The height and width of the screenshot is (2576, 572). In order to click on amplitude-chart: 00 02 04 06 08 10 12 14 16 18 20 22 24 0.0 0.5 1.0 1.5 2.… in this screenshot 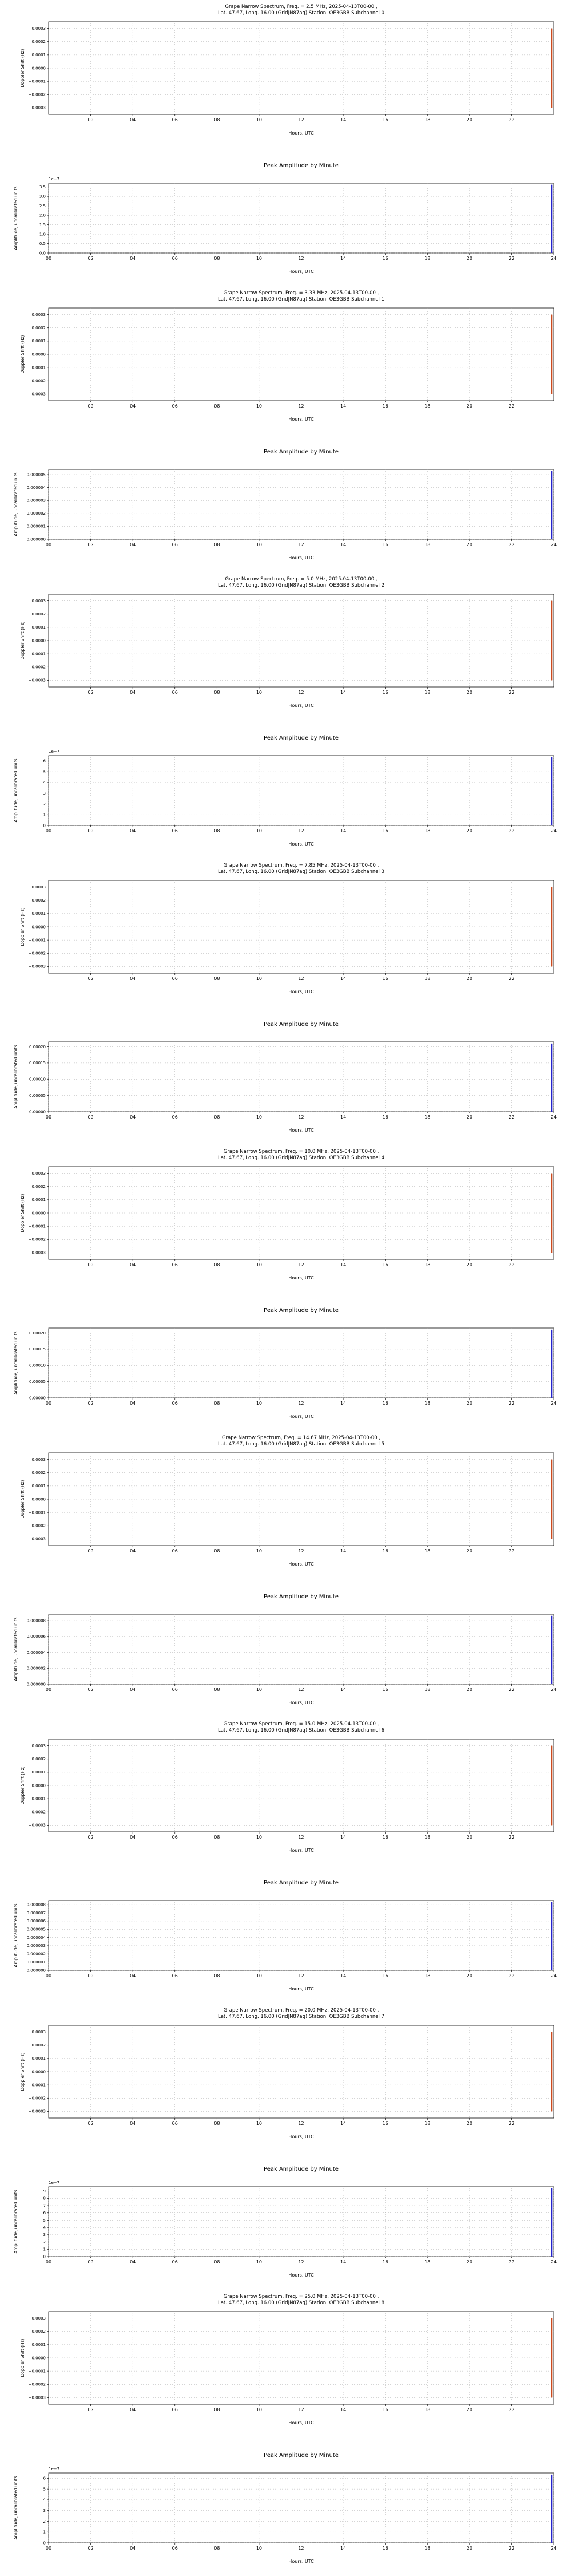, I will do `click(285, 218)`.